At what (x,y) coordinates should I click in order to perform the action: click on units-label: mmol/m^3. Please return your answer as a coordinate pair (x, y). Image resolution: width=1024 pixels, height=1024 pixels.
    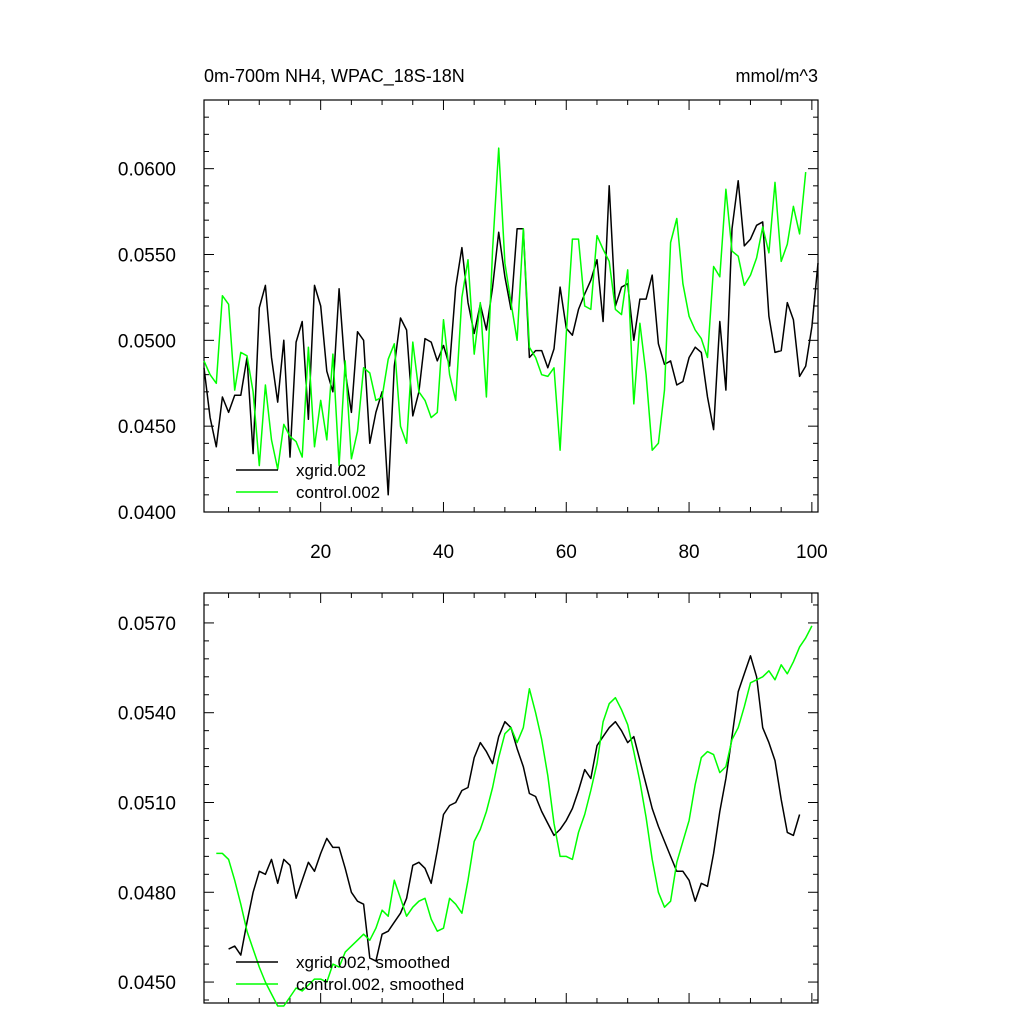
    Looking at the image, I should click on (777, 76).